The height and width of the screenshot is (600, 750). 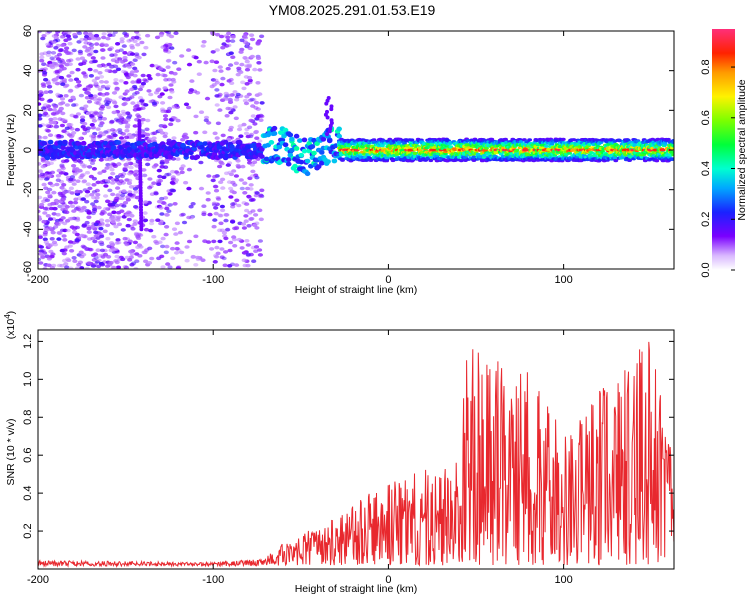 I want to click on x-tick-label: 100, so click(x=563, y=580).